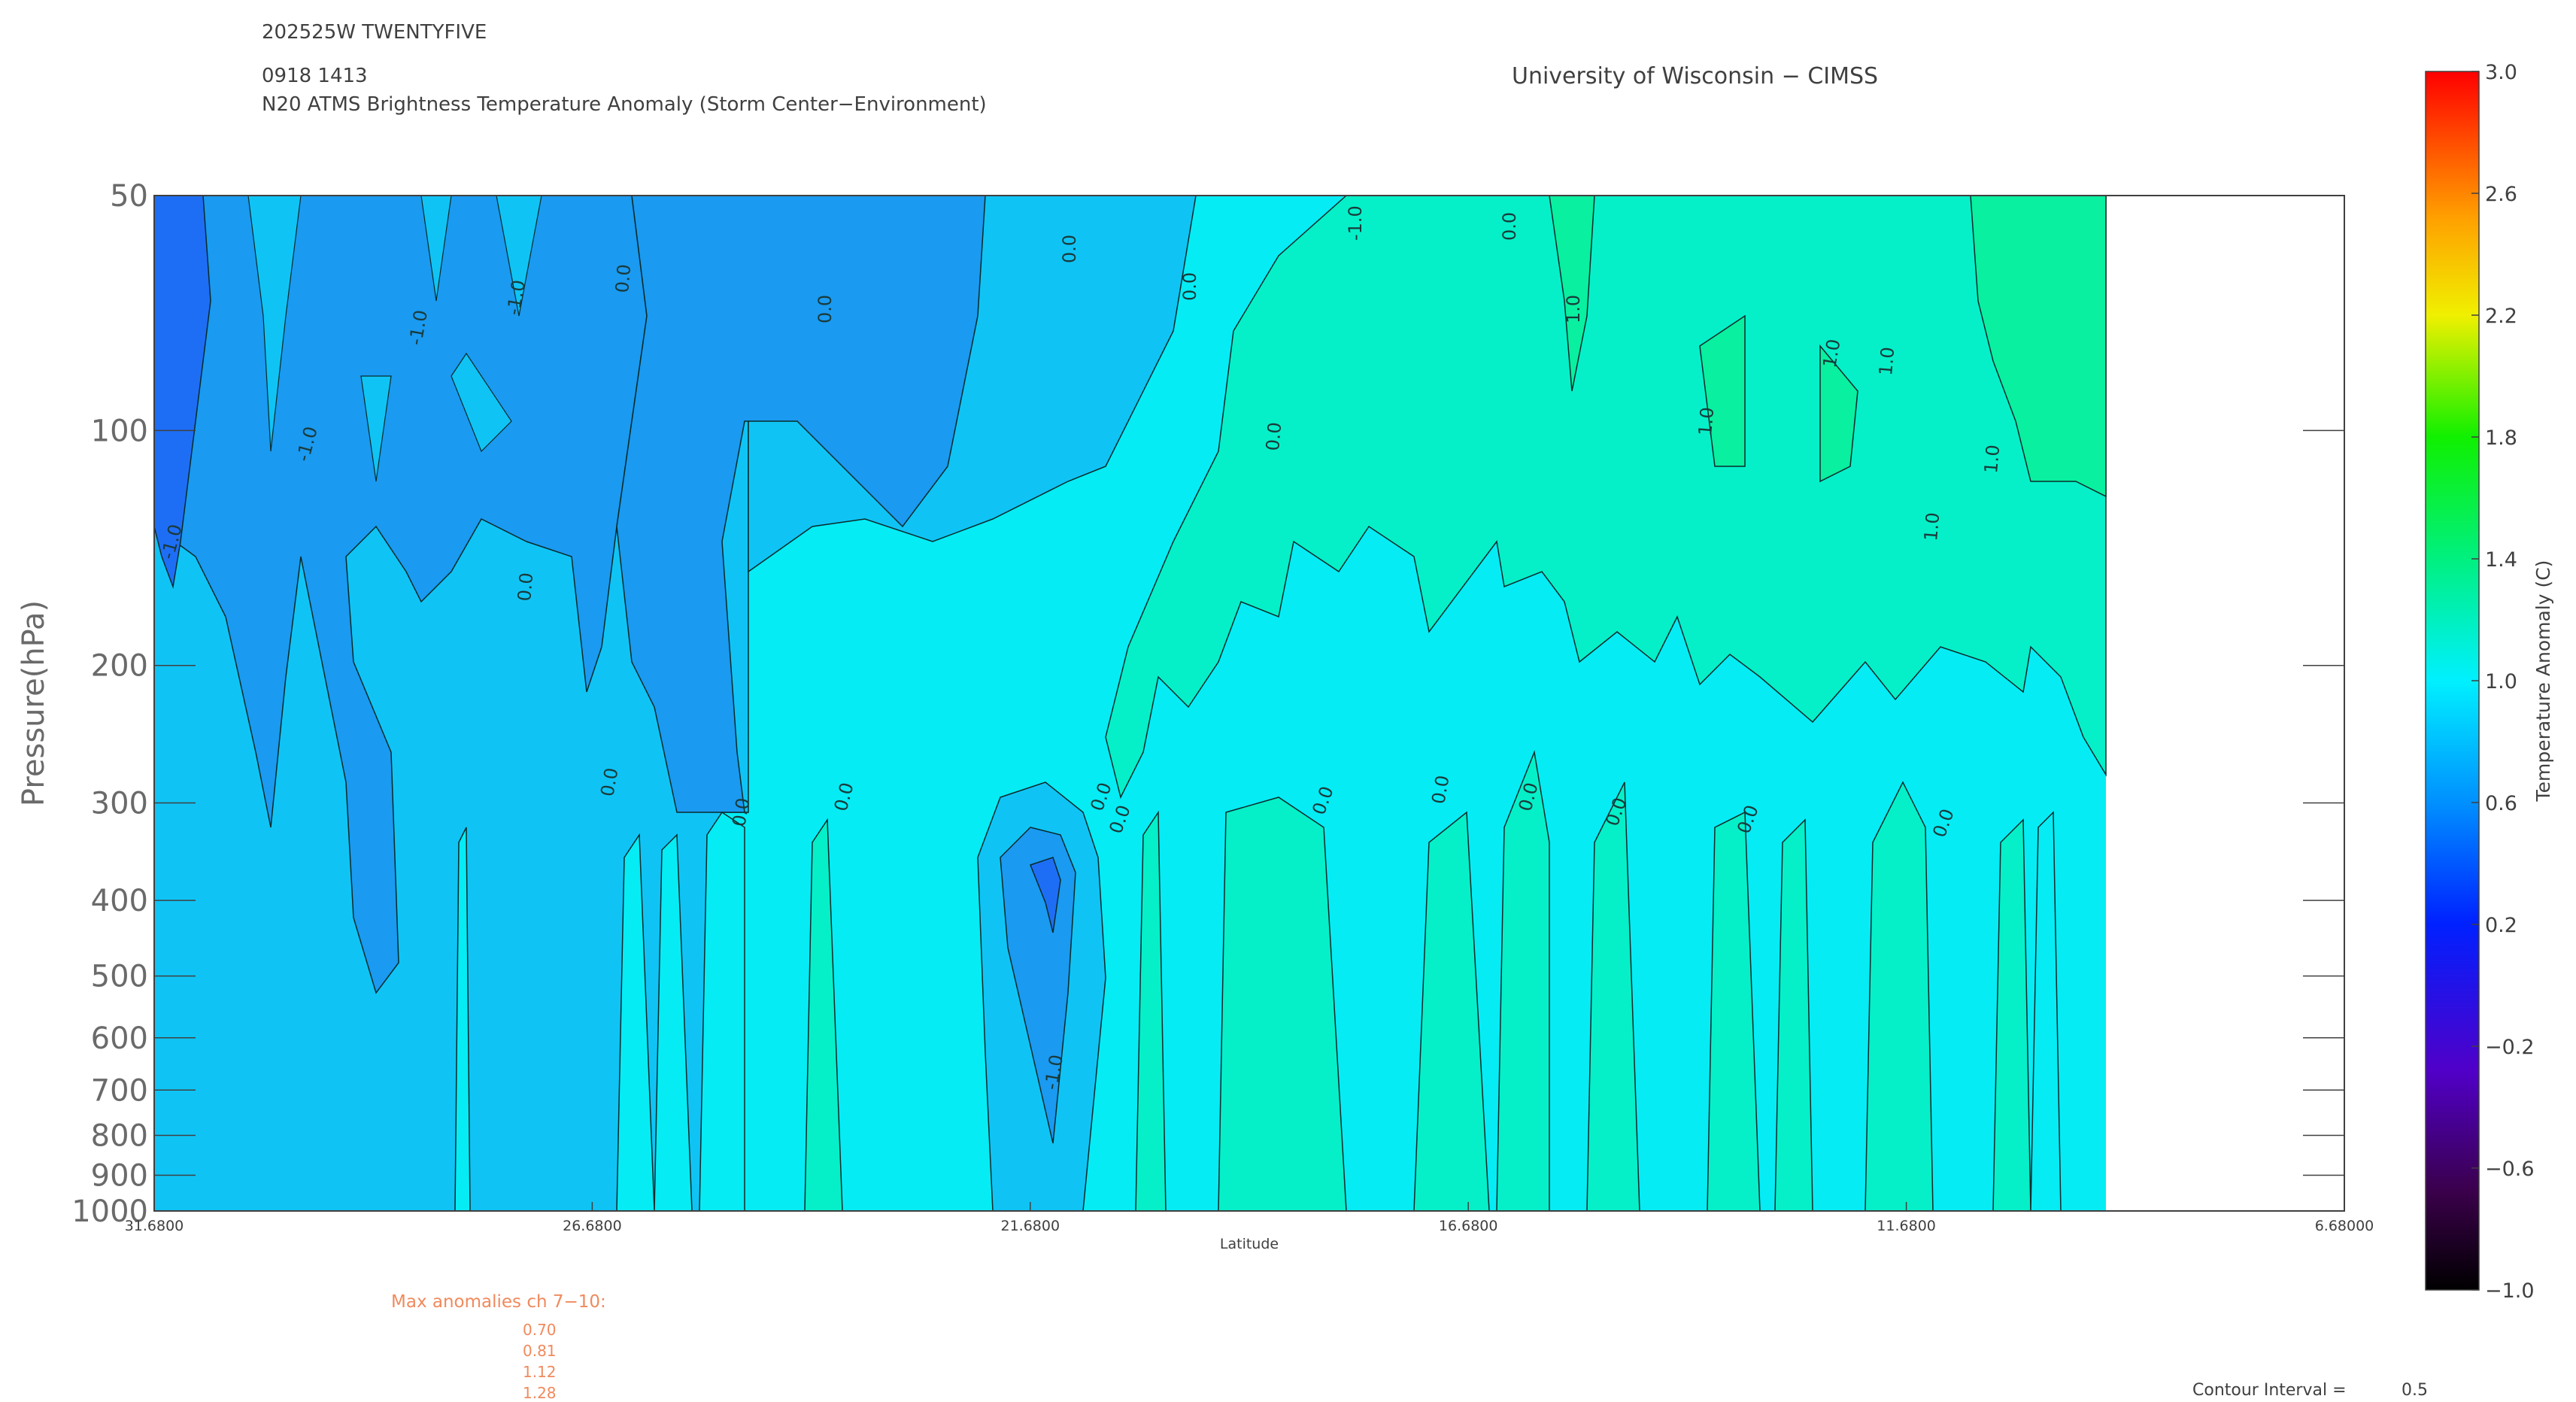 Image resolution: width=2576 pixels, height=1402 pixels. Describe the element at coordinates (2344, 1226) in the screenshot. I see `x-tick-label: 6.68000` at that location.